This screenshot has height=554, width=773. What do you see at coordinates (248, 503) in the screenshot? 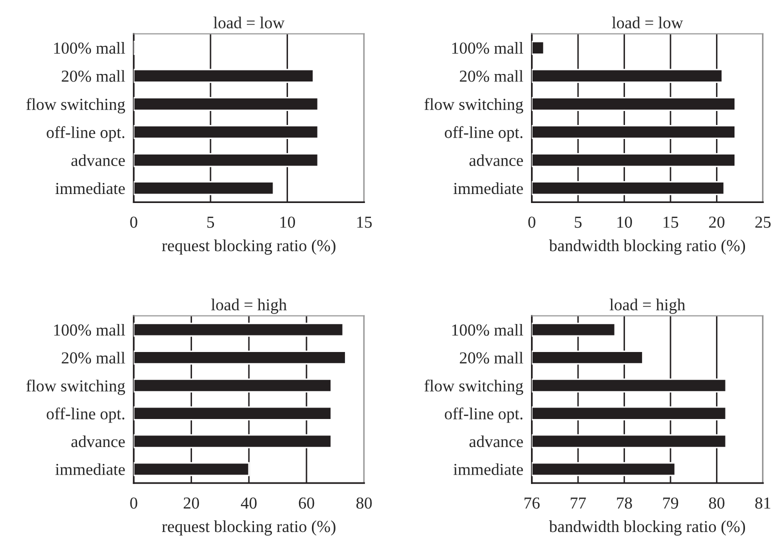
I see `x-tick-label: 40` at bounding box center [248, 503].